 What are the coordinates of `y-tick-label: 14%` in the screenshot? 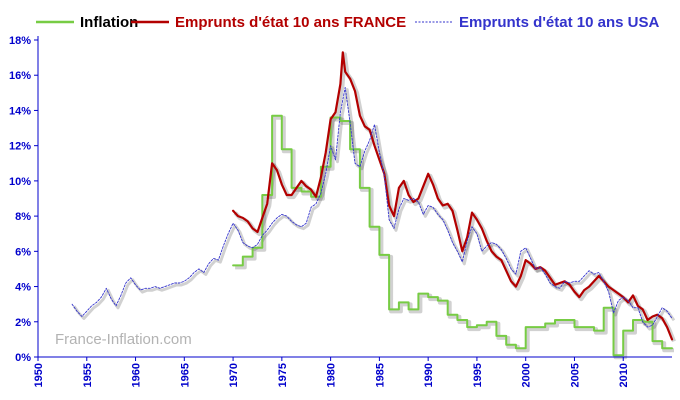 It's located at (20, 111).